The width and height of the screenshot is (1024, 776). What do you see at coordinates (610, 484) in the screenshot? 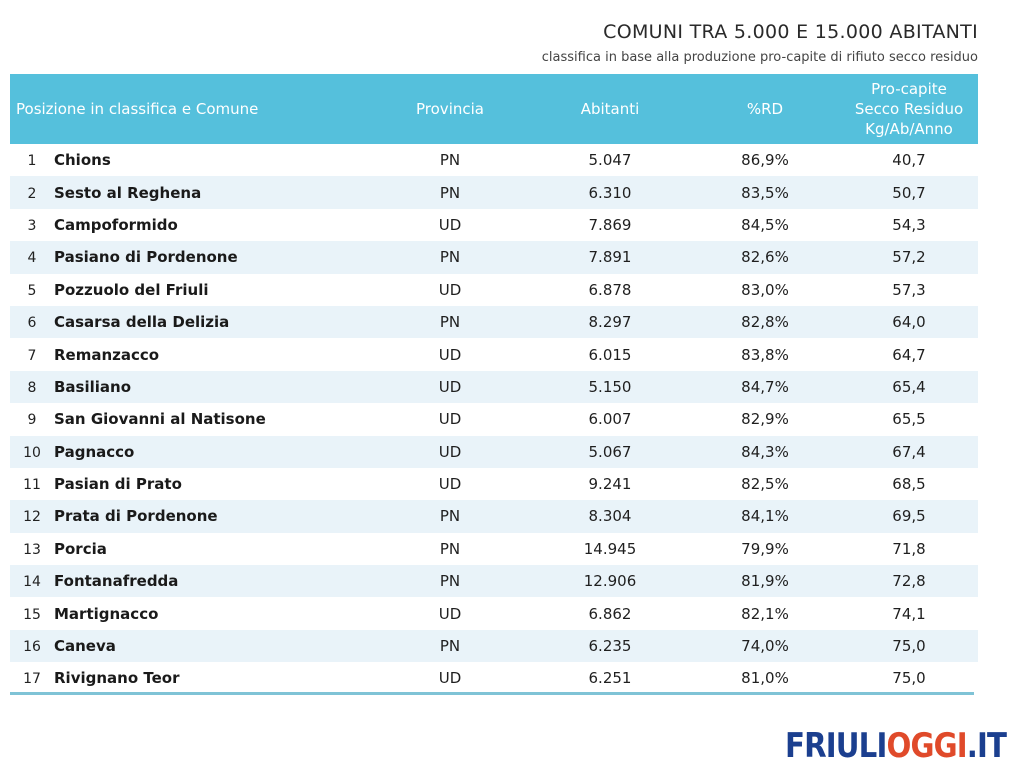
I see `cell-abitanti: 9.241` at bounding box center [610, 484].